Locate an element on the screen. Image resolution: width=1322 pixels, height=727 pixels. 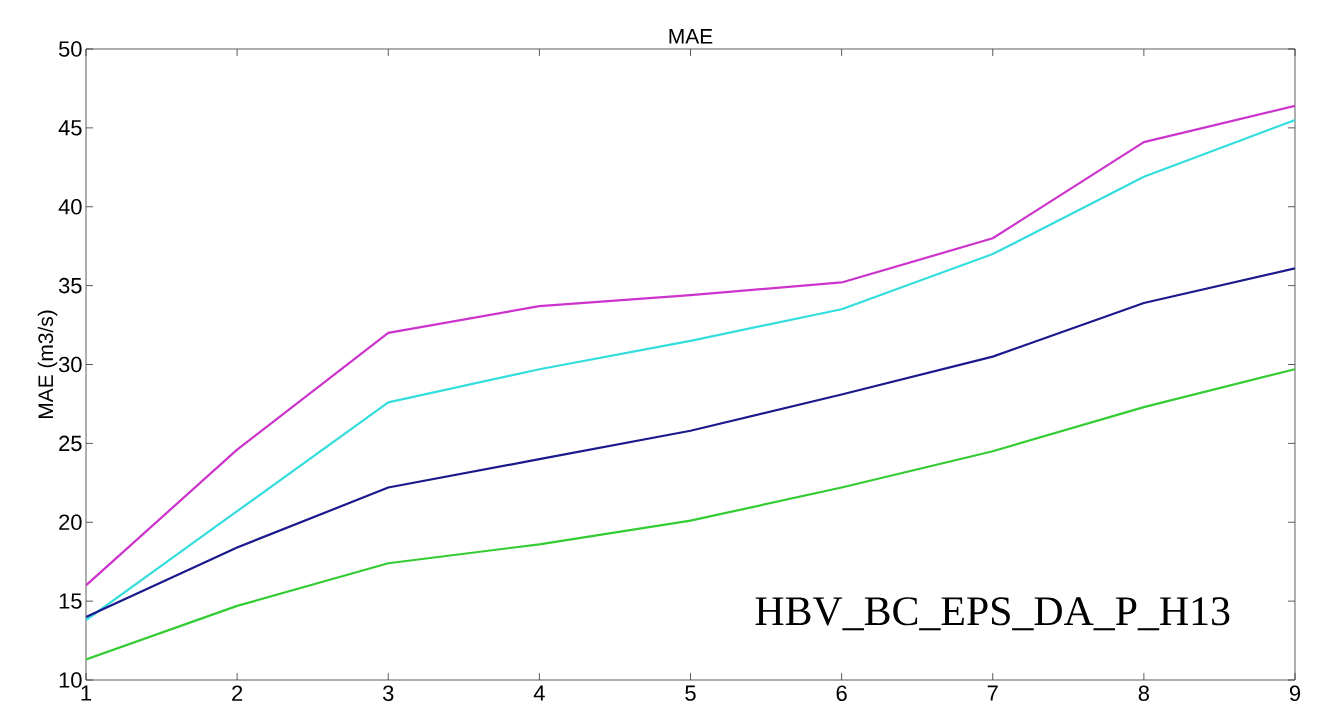
y-tick-label: 20 is located at coordinates (70, 522).